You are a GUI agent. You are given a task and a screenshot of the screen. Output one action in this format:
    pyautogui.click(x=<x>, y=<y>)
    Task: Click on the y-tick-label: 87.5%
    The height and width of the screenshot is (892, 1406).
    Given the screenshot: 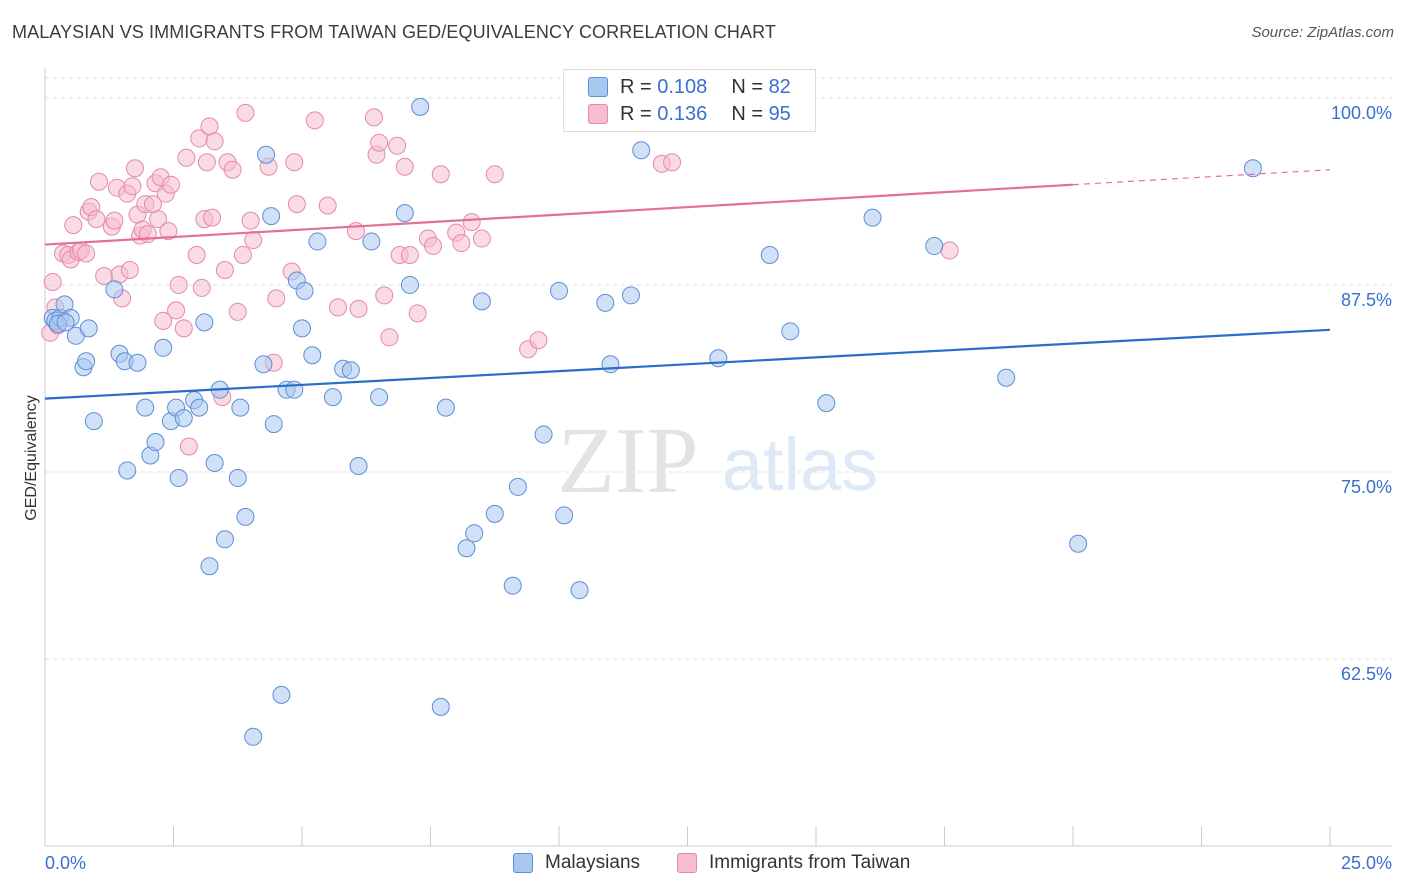 What is the action you would take?
    pyautogui.click(x=1366, y=300)
    